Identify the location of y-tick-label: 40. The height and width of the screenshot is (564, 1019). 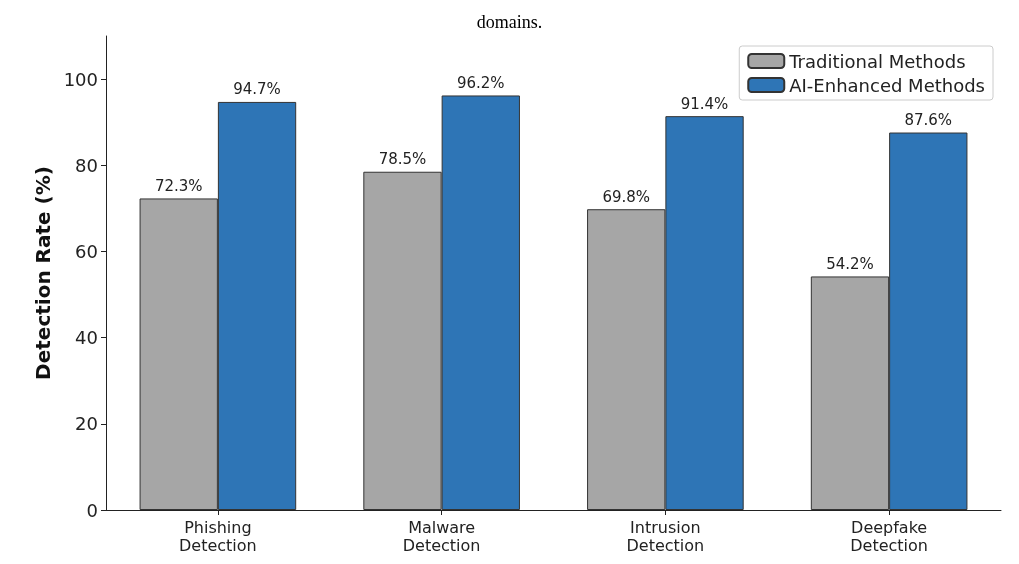
(86, 338).